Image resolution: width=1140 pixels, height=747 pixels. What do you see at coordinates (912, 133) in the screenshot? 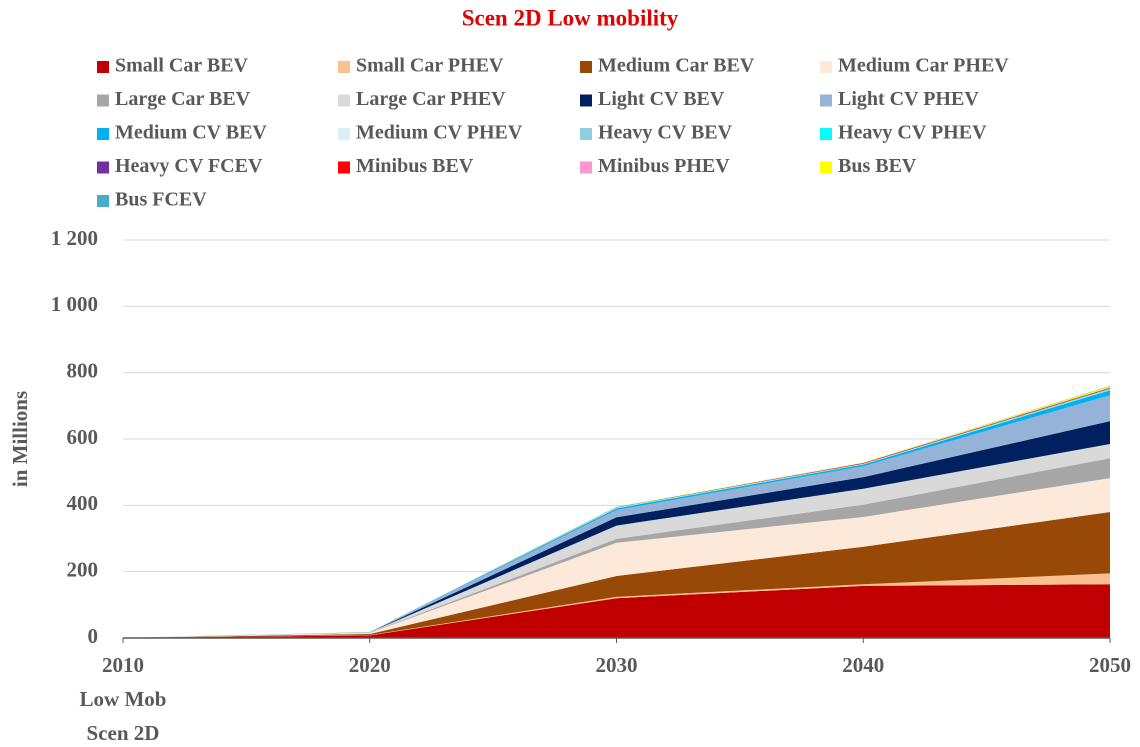
I see `legend-label: Heavy CV PHEV` at bounding box center [912, 133].